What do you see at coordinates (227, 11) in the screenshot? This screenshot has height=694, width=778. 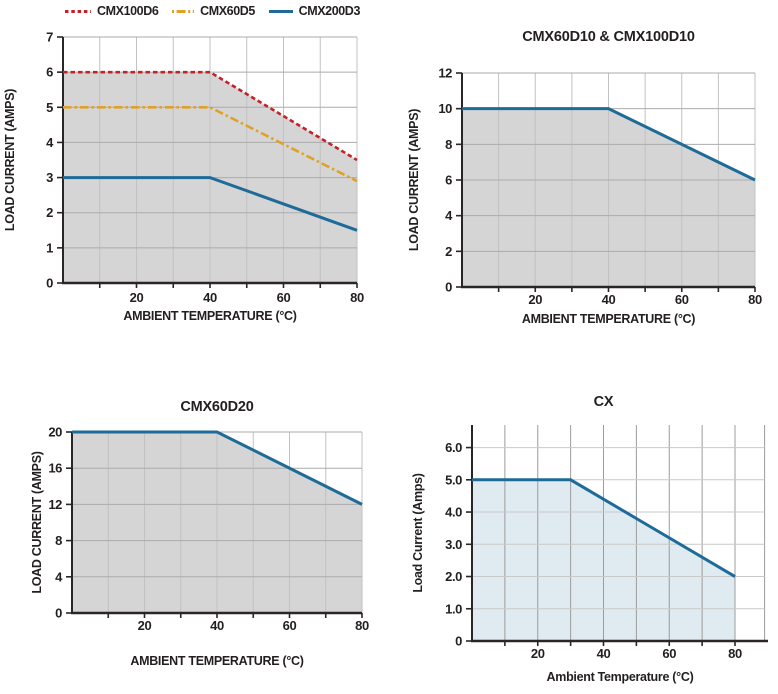 I see `legend-label-cmx60d5: CMX60D5` at bounding box center [227, 11].